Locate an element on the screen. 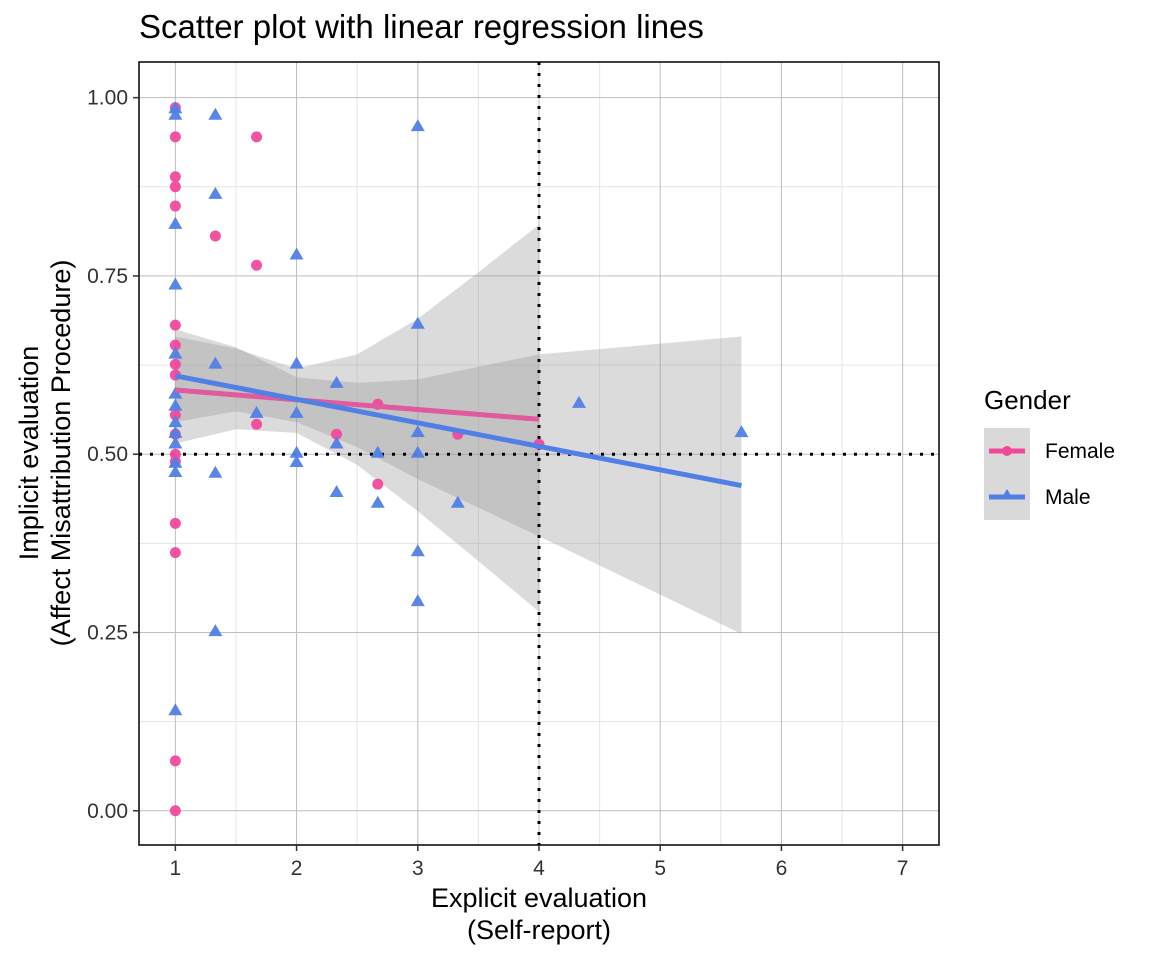  x-tick-label: 2 is located at coordinates (297, 868).